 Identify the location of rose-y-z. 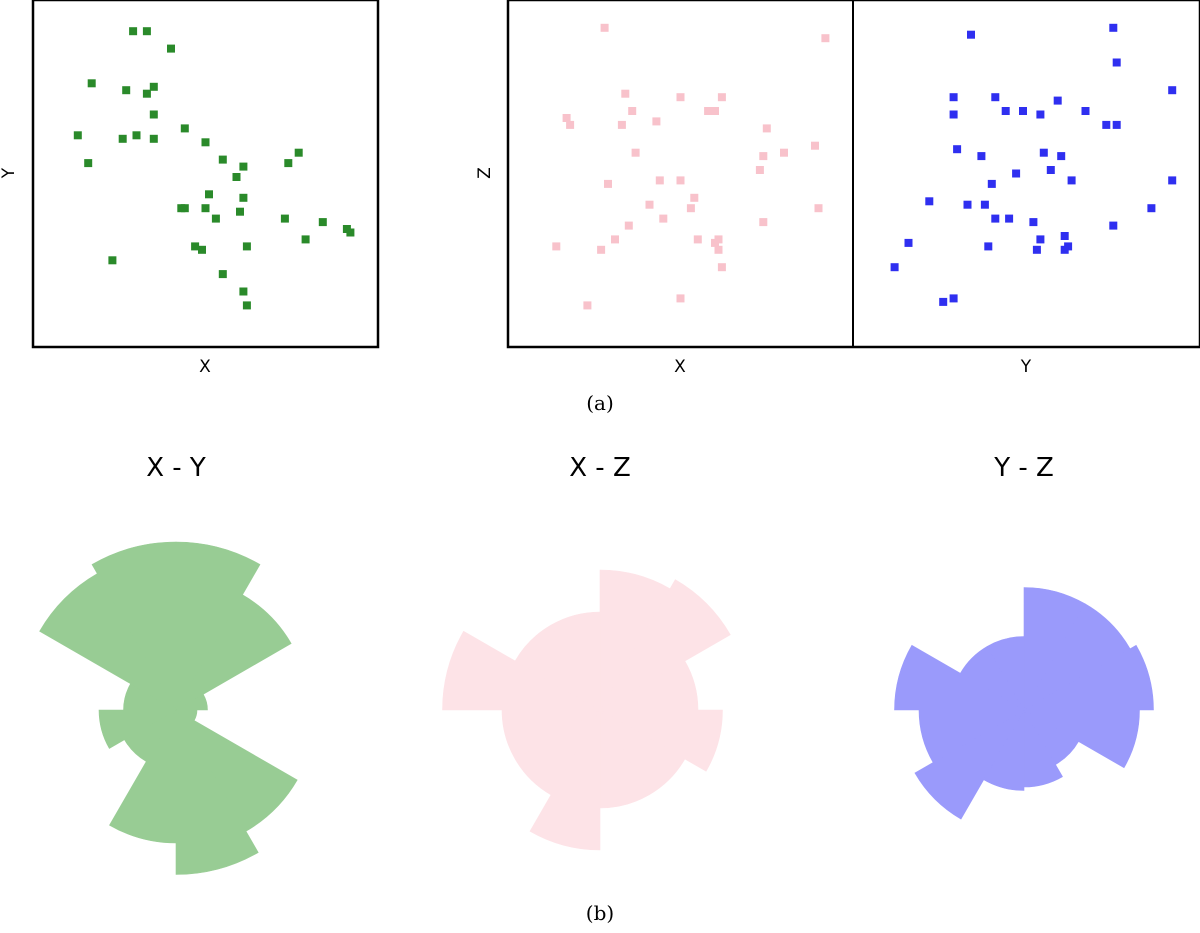
(1024, 703).